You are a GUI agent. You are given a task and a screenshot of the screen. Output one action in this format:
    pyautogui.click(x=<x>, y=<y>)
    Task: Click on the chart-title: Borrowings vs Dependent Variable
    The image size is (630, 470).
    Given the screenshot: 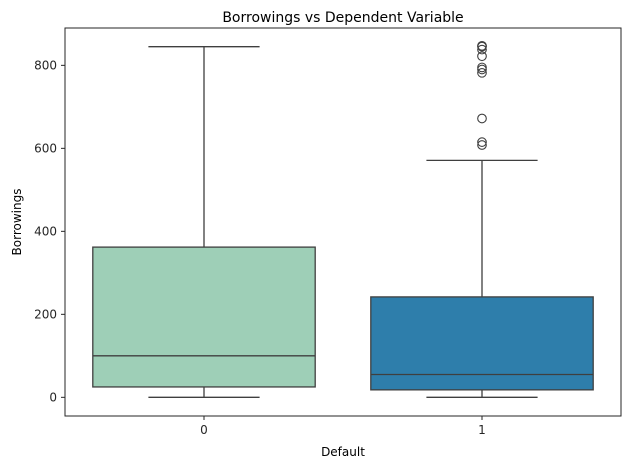 What is the action you would take?
    pyautogui.click(x=342, y=18)
    